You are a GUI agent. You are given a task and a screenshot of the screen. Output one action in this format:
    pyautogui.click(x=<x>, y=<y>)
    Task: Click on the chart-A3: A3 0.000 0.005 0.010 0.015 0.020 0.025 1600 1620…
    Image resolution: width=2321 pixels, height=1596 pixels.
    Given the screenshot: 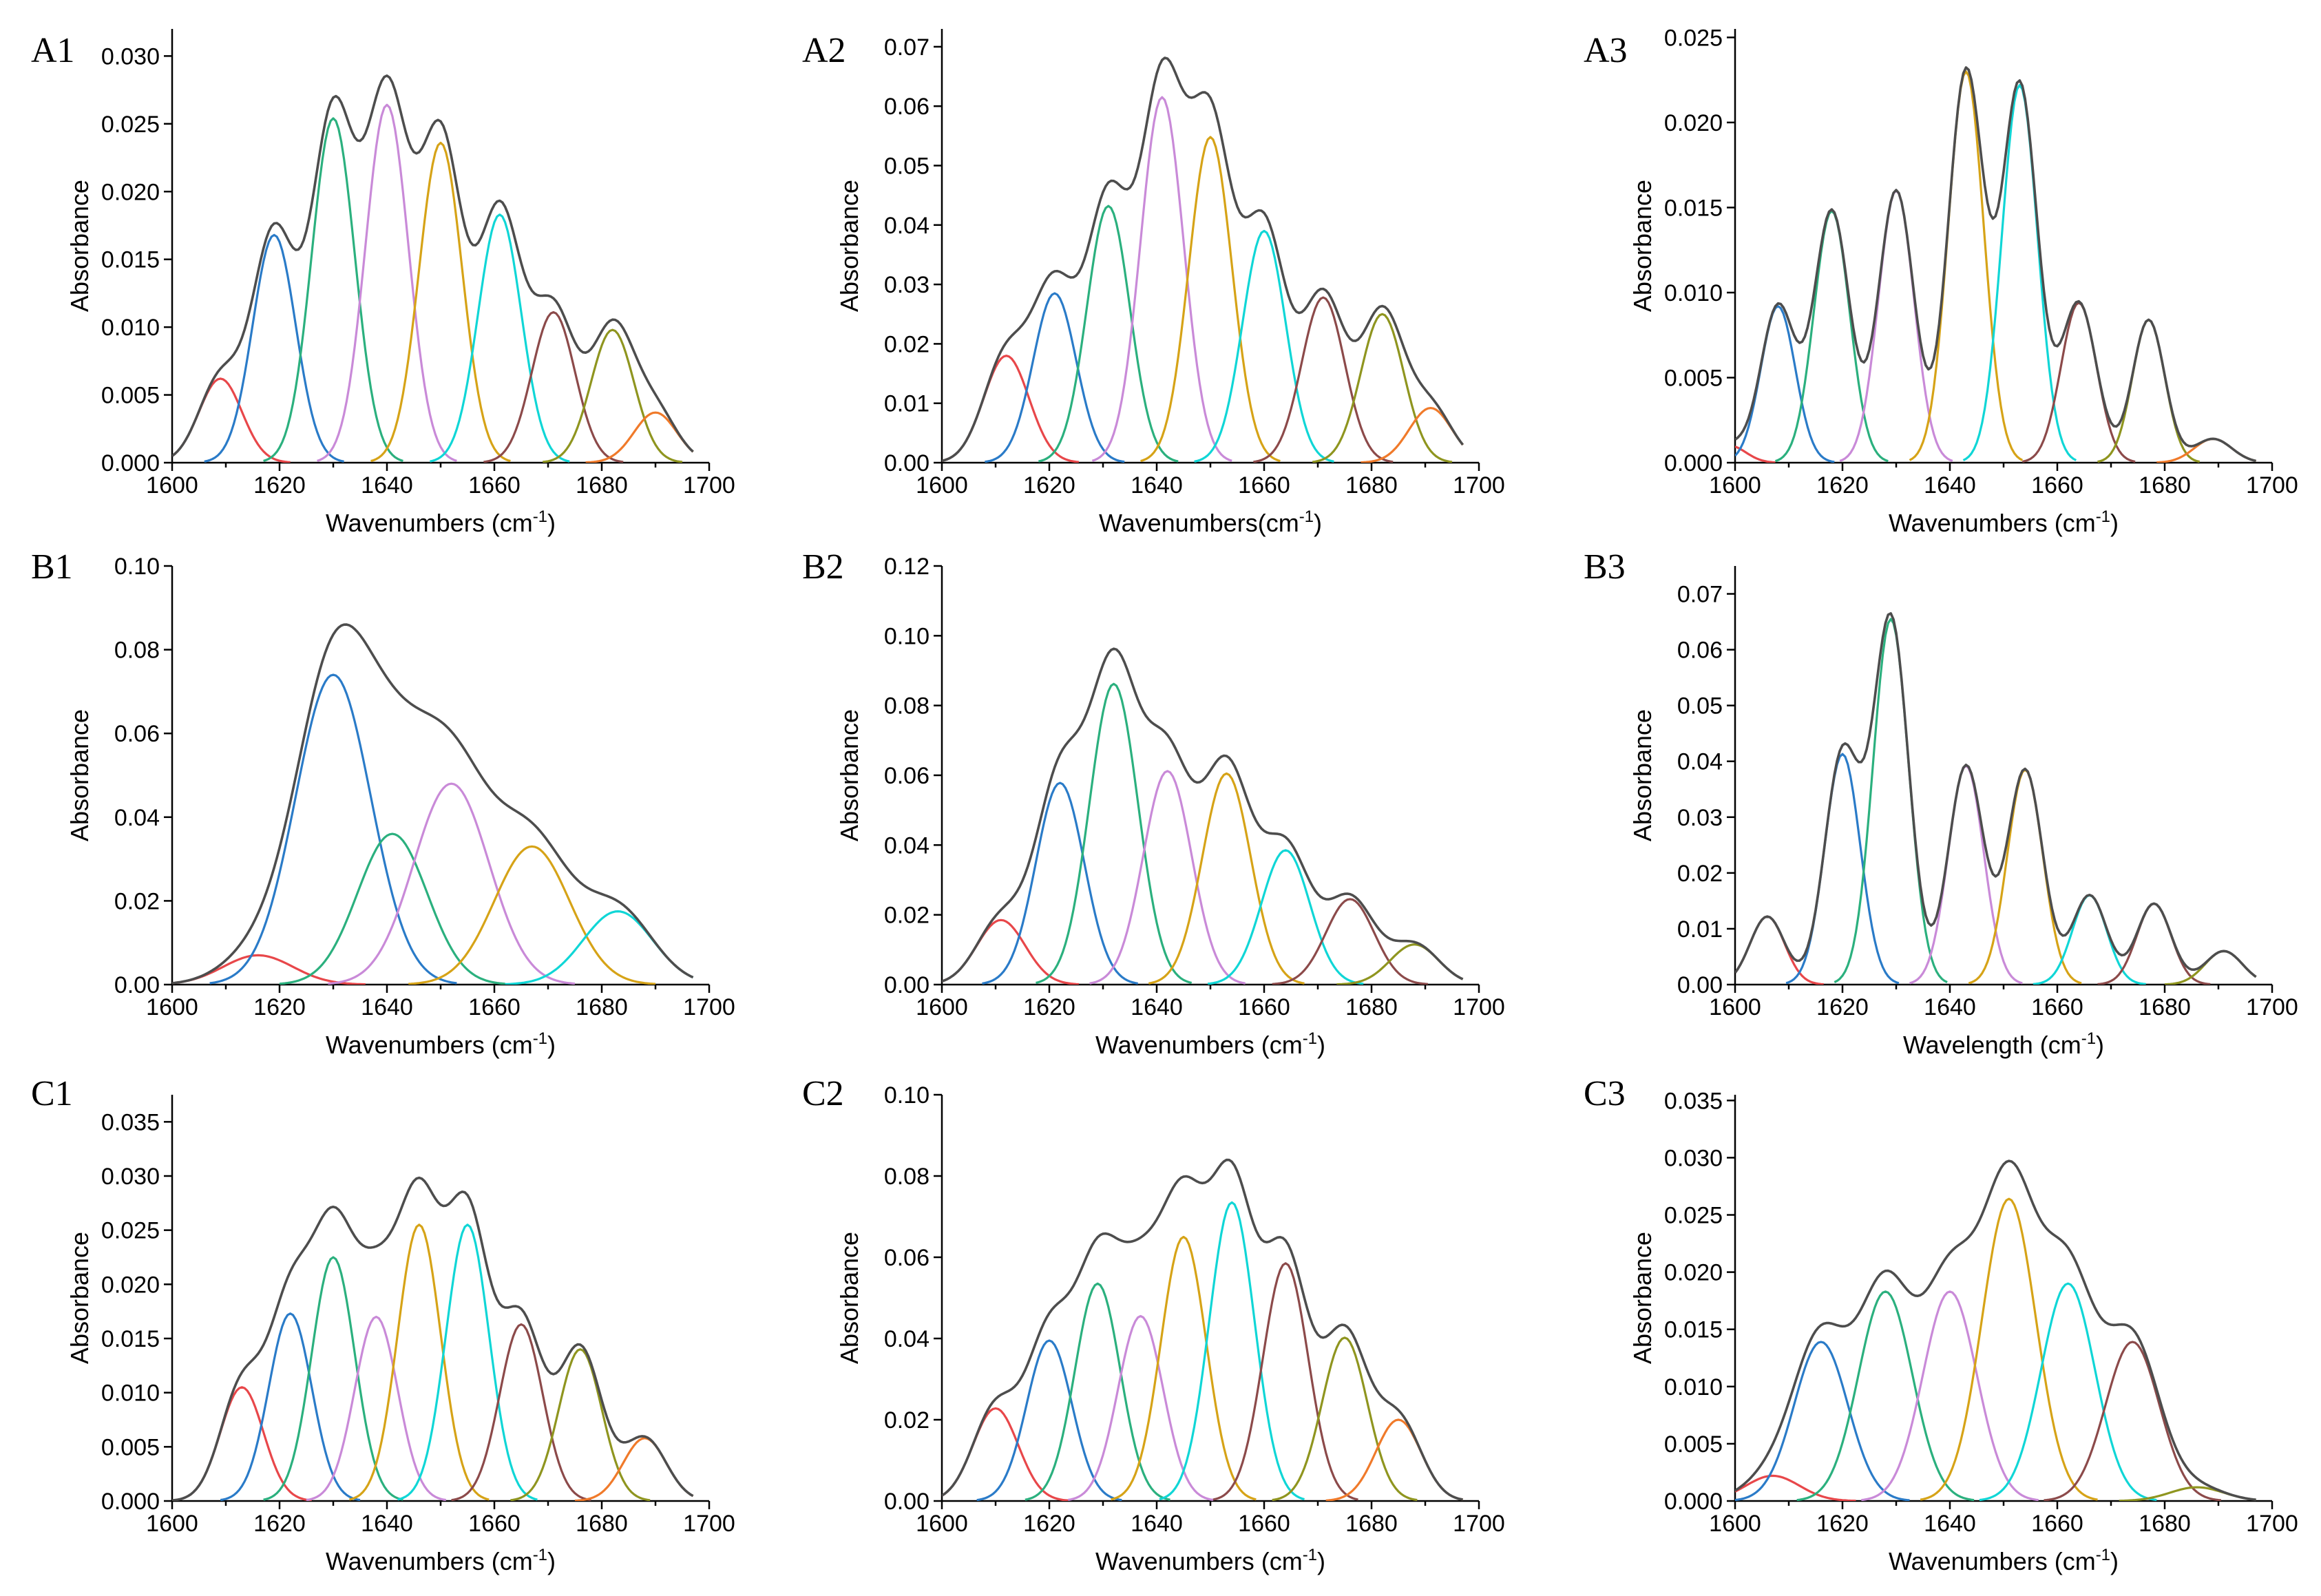 What is the action you would take?
    pyautogui.click(x=1941, y=281)
    